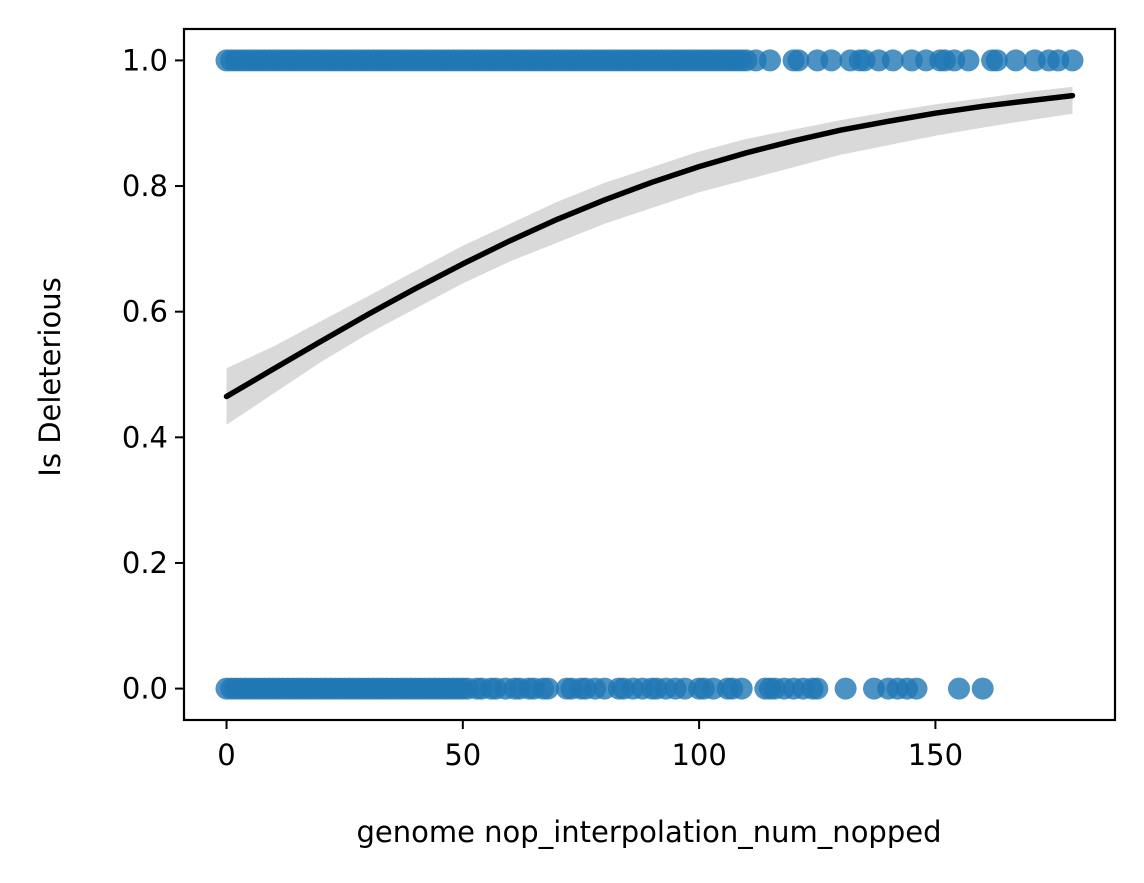 Image resolution: width=1144 pixels, height=883 pixels. I want to click on y-tick-label: 0.4, so click(145, 437).